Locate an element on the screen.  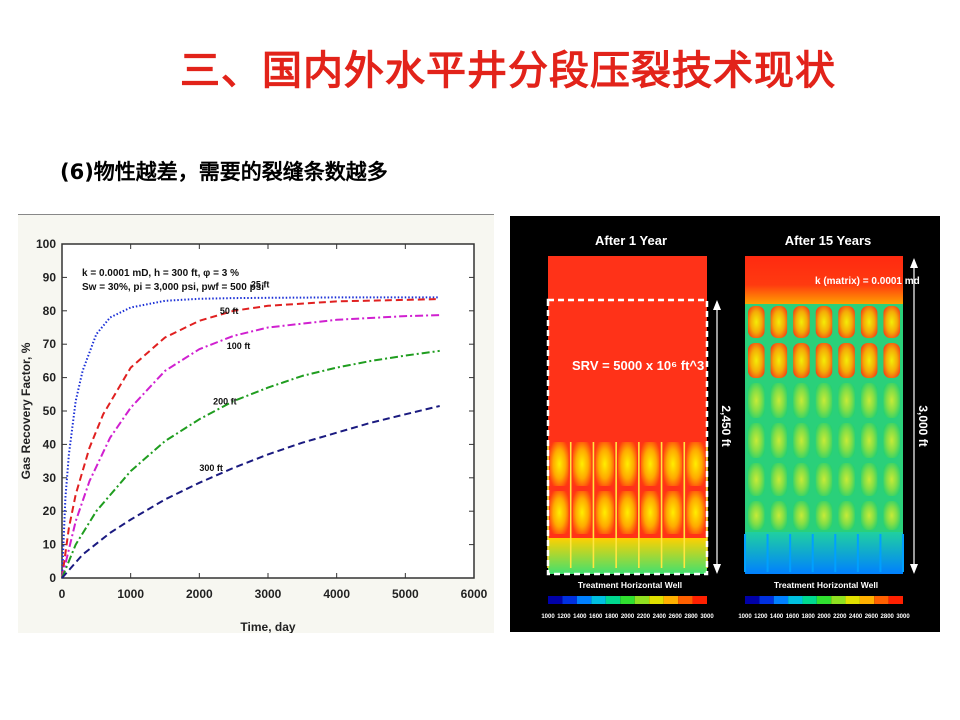
x-axis-label: Time, day is located at coordinates (267, 626).